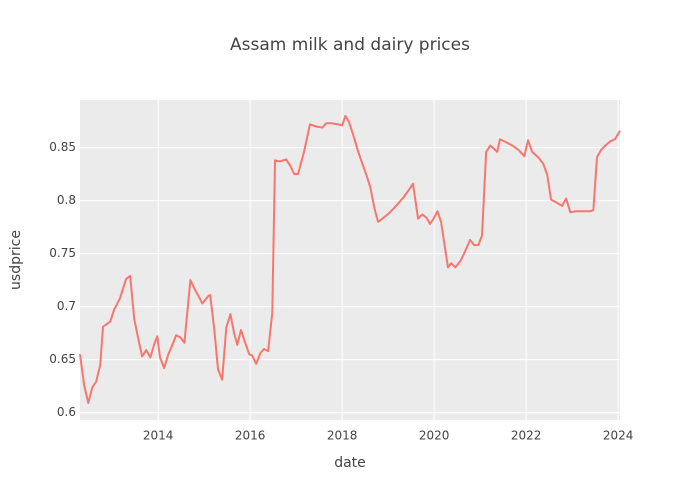 This screenshot has height=500, width=700. Describe the element at coordinates (16, 260) in the screenshot. I see `y-axis-title: usdprice` at that location.